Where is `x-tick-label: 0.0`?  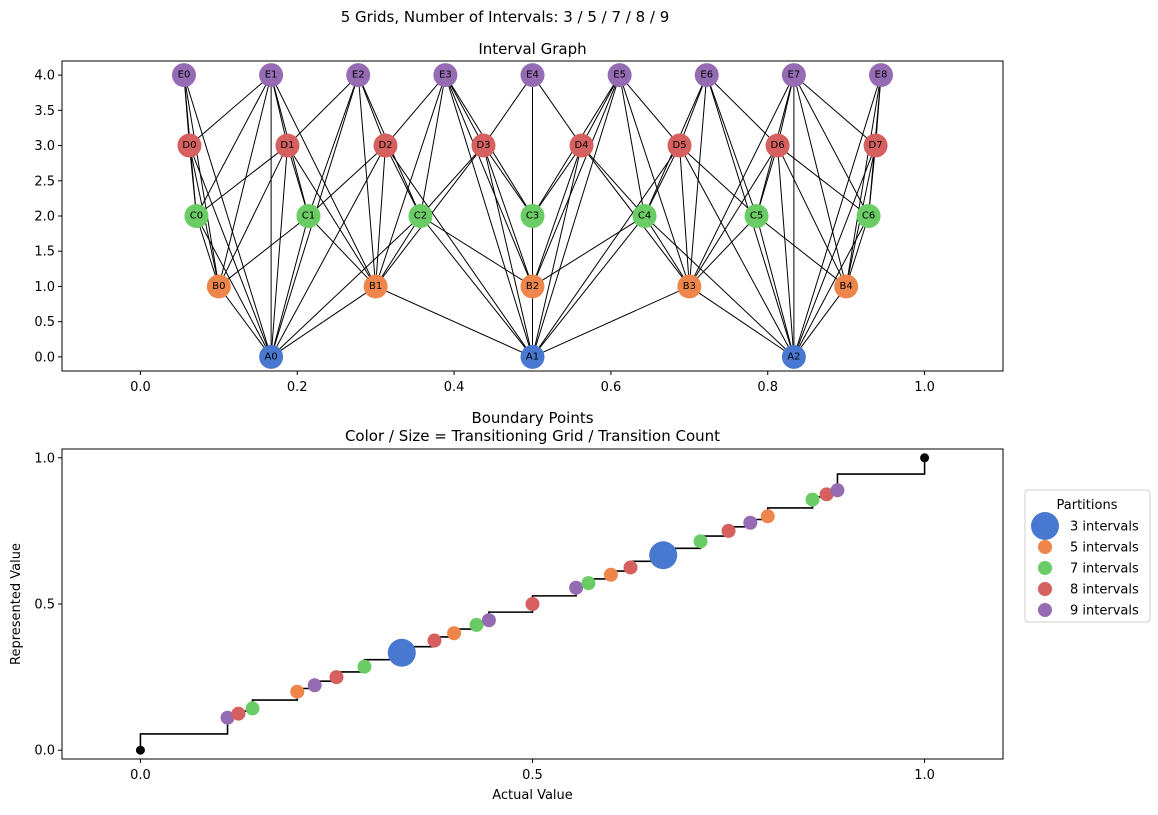 x-tick-label: 0.0 is located at coordinates (140, 775).